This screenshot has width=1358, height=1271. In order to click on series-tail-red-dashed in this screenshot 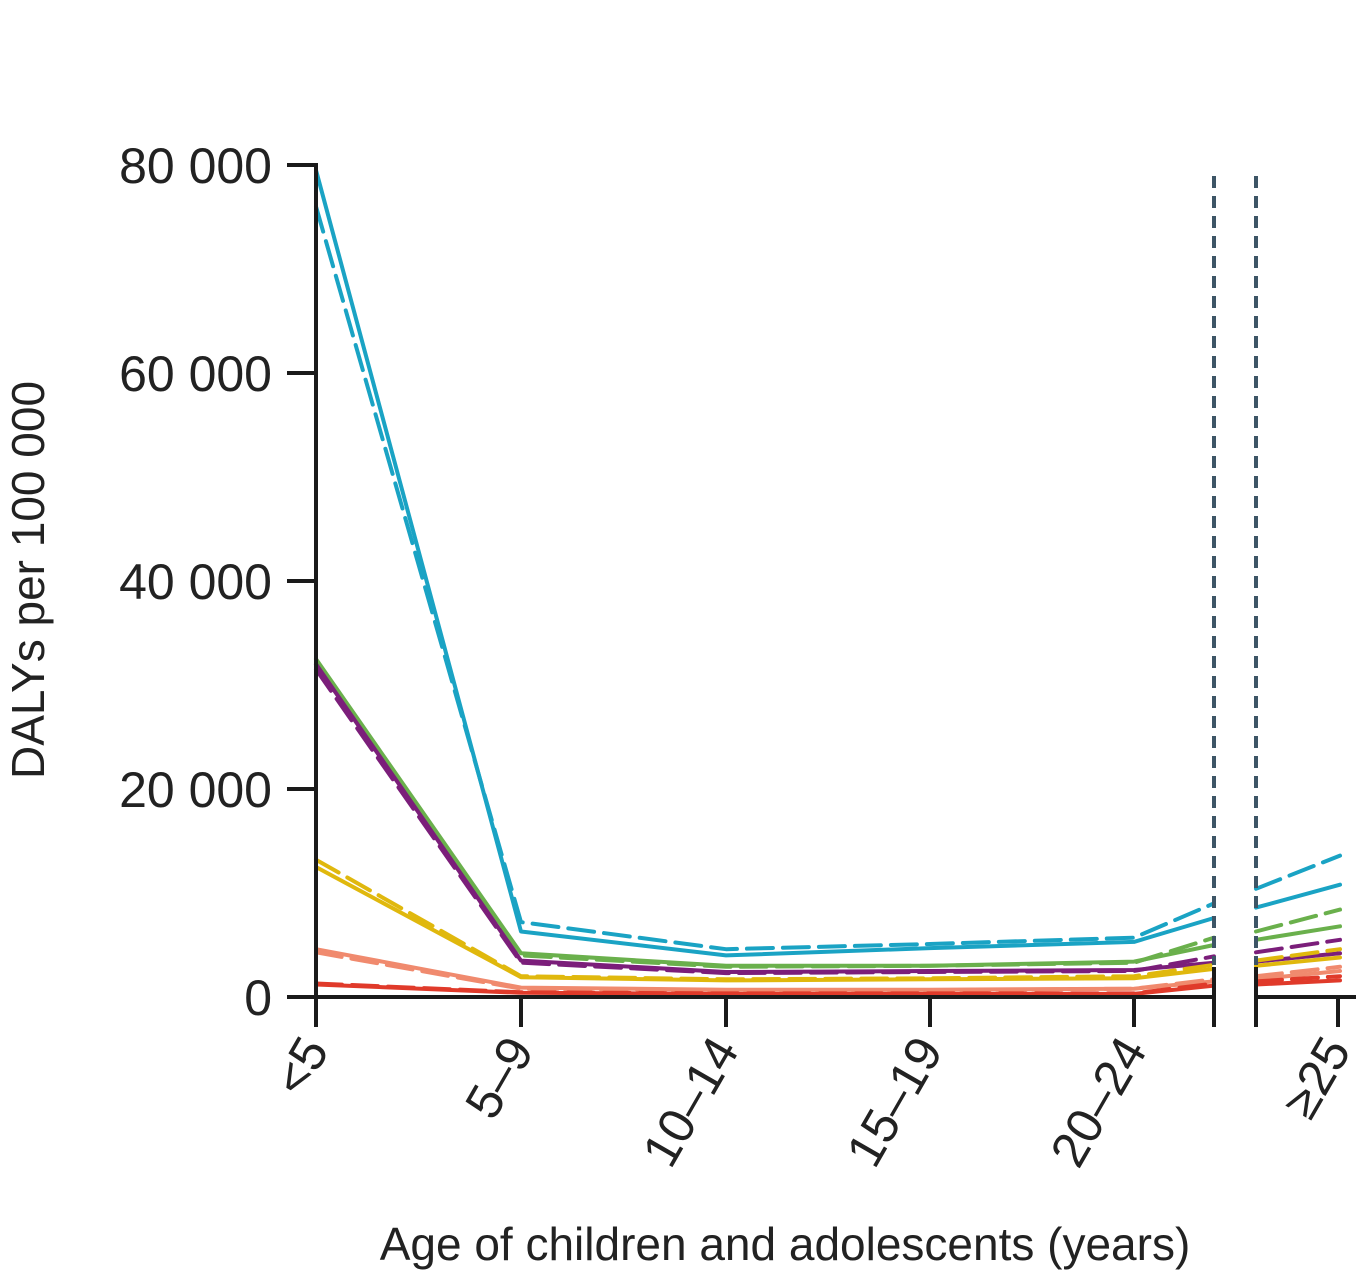, I will do `click(1298, 979)`.